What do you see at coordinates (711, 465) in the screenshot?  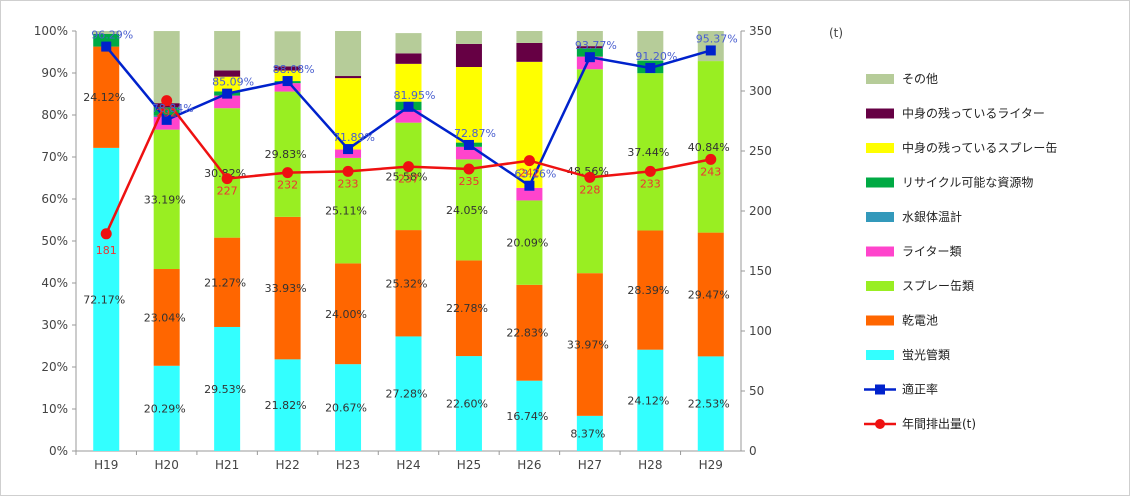 I see `x-tick-label: H29` at bounding box center [711, 465].